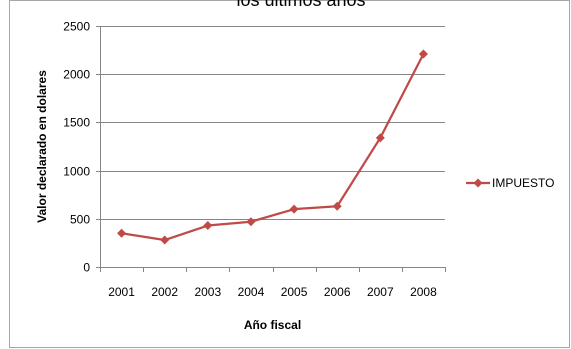  I want to click on x-tick-label: 2007, so click(380, 292).